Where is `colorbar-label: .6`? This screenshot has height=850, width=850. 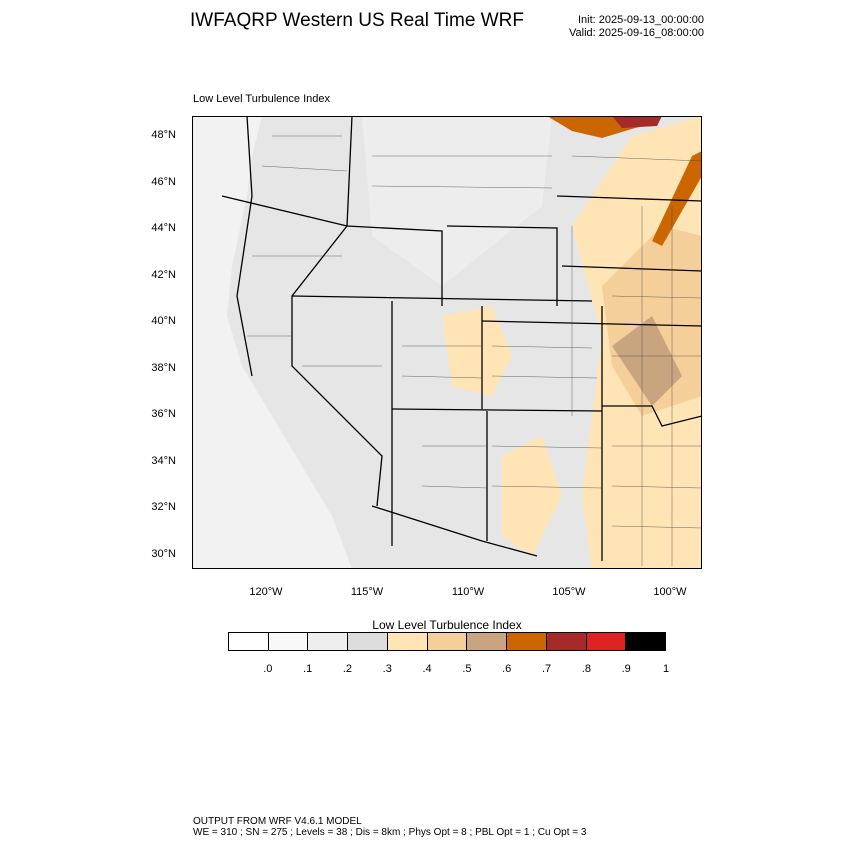 colorbar-label: .6 is located at coordinates (507, 669).